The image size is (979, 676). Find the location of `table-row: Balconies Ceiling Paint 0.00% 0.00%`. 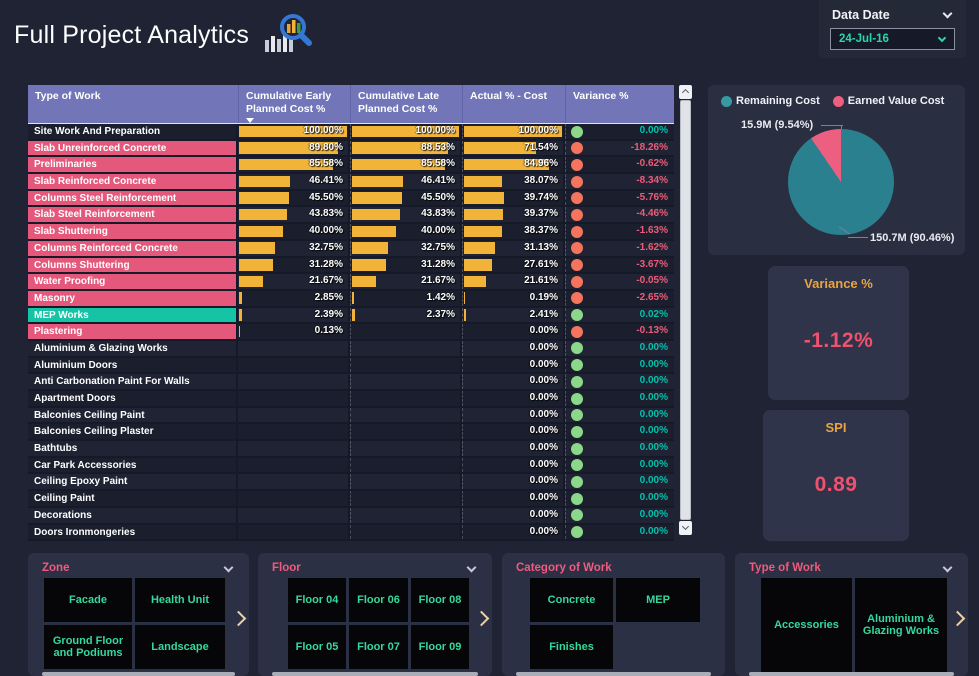

table-row: Balconies Ceiling Paint 0.00% 0.00% is located at coordinates (351, 416).